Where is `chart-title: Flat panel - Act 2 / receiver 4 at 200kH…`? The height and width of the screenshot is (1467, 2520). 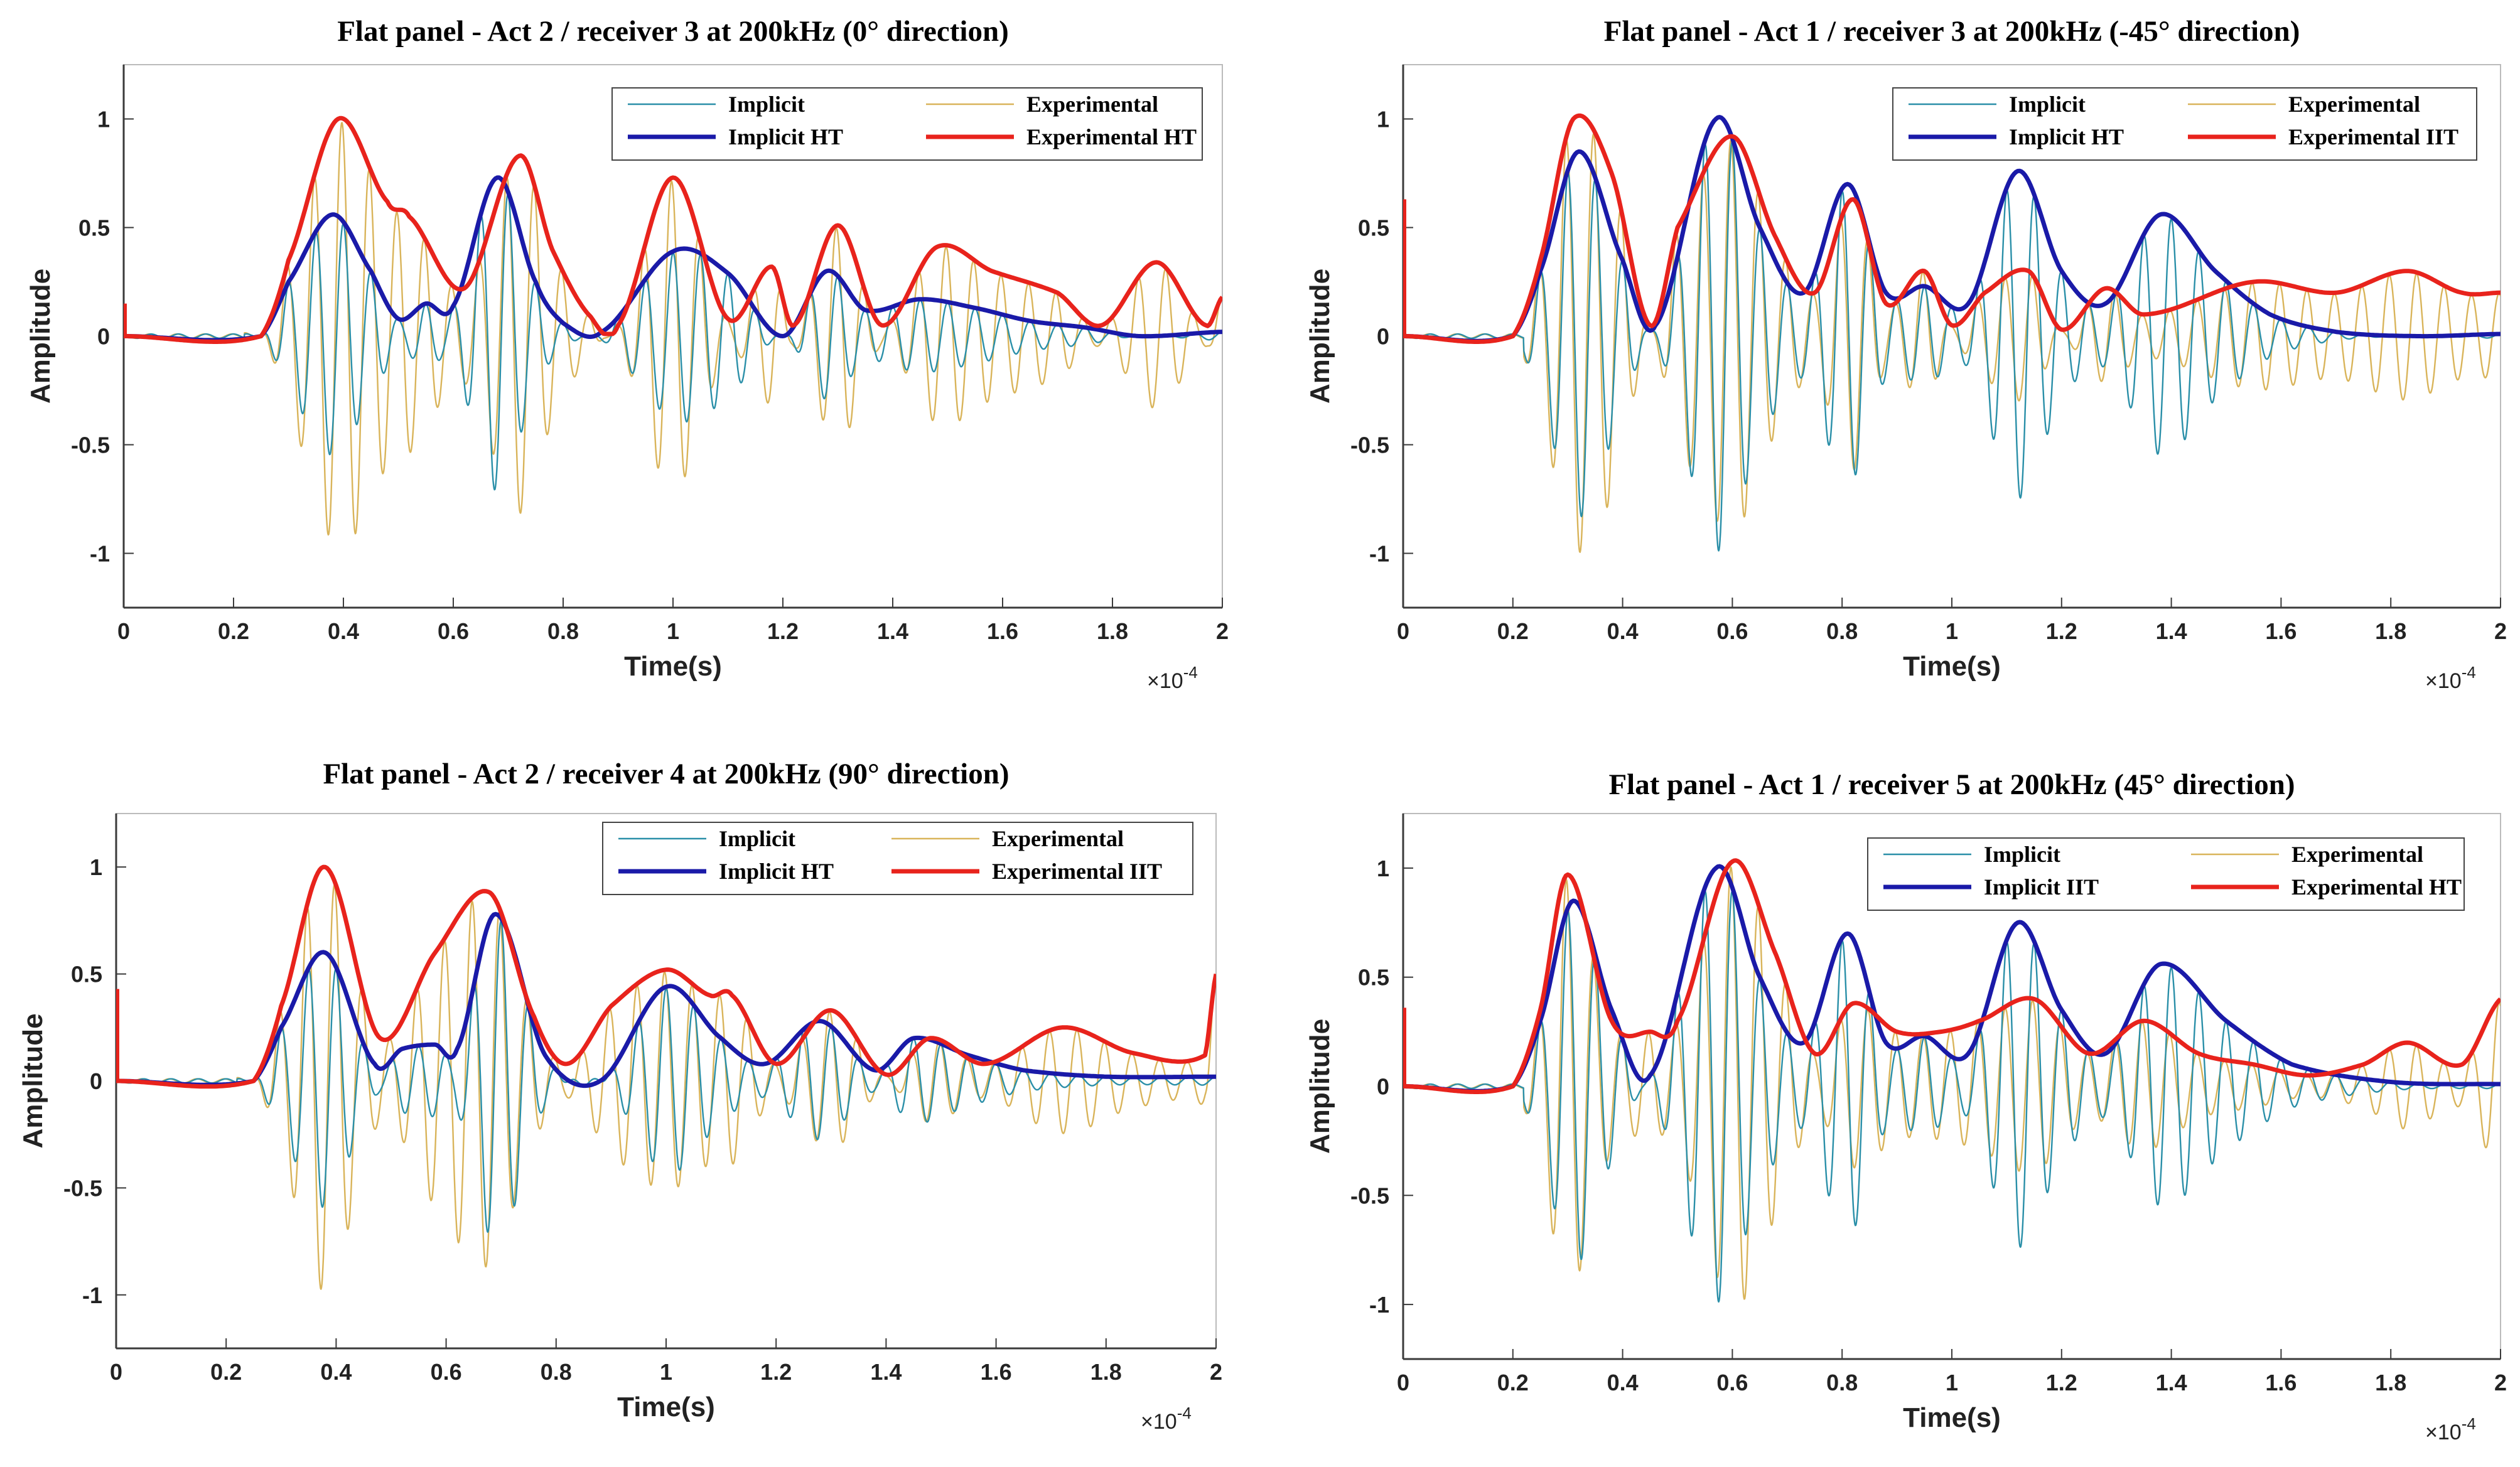
chart-title: Flat panel - Act 2 / receiver 4 at 200kH… is located at coordinates (666, 774).